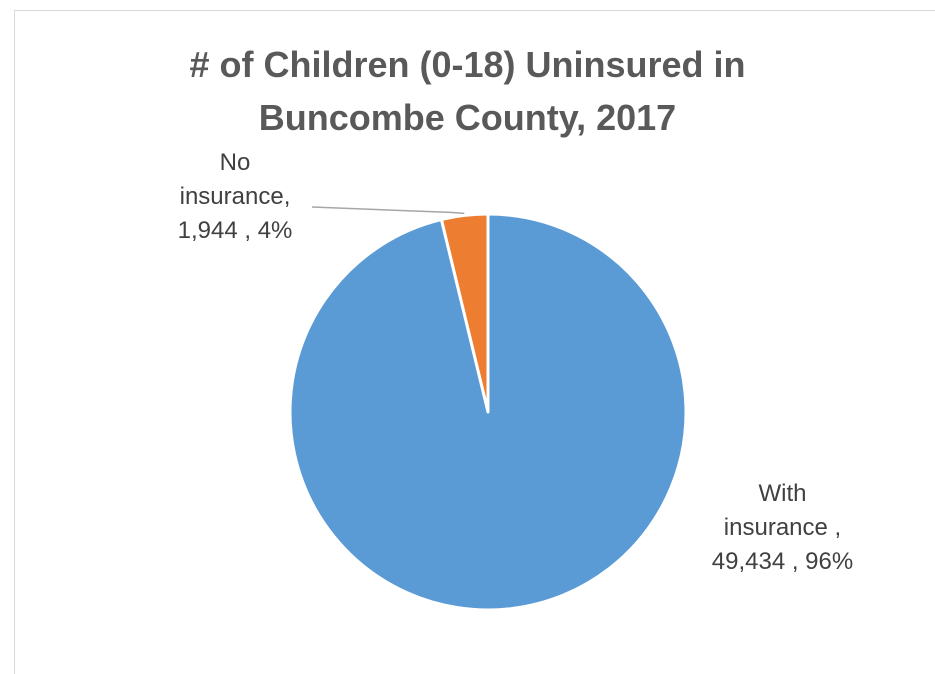 This screenshot has height=674, width=935. Describe the element at coordinates (467, 64) in the screenshot. I see `chart-title-line1: # of Children (0-18) Uninsured in` at that location.